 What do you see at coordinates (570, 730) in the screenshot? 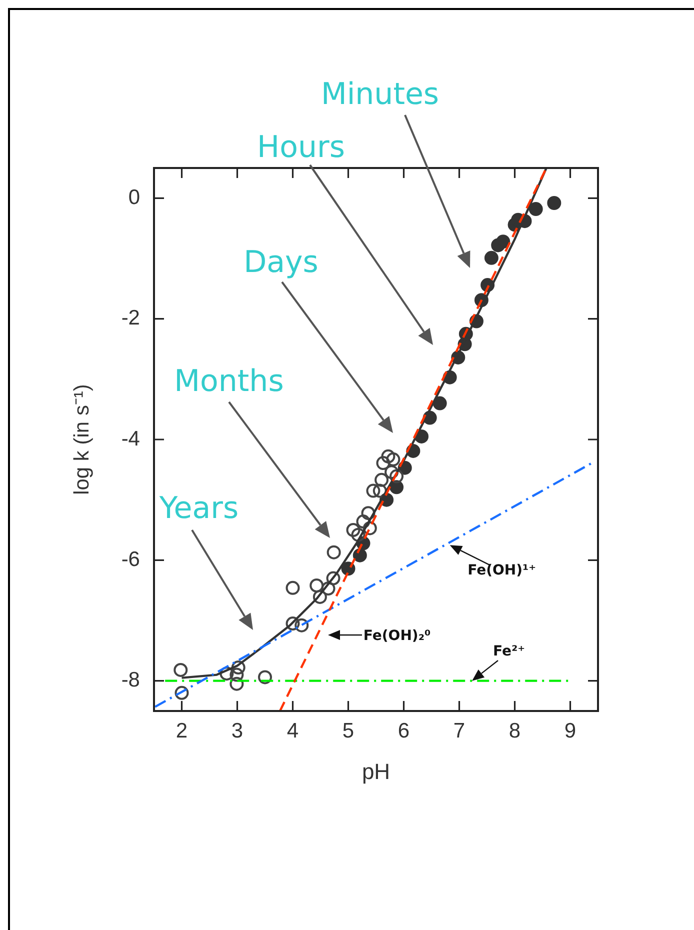
I see `x-tick-label: 9` at bounding box center [570, 730].